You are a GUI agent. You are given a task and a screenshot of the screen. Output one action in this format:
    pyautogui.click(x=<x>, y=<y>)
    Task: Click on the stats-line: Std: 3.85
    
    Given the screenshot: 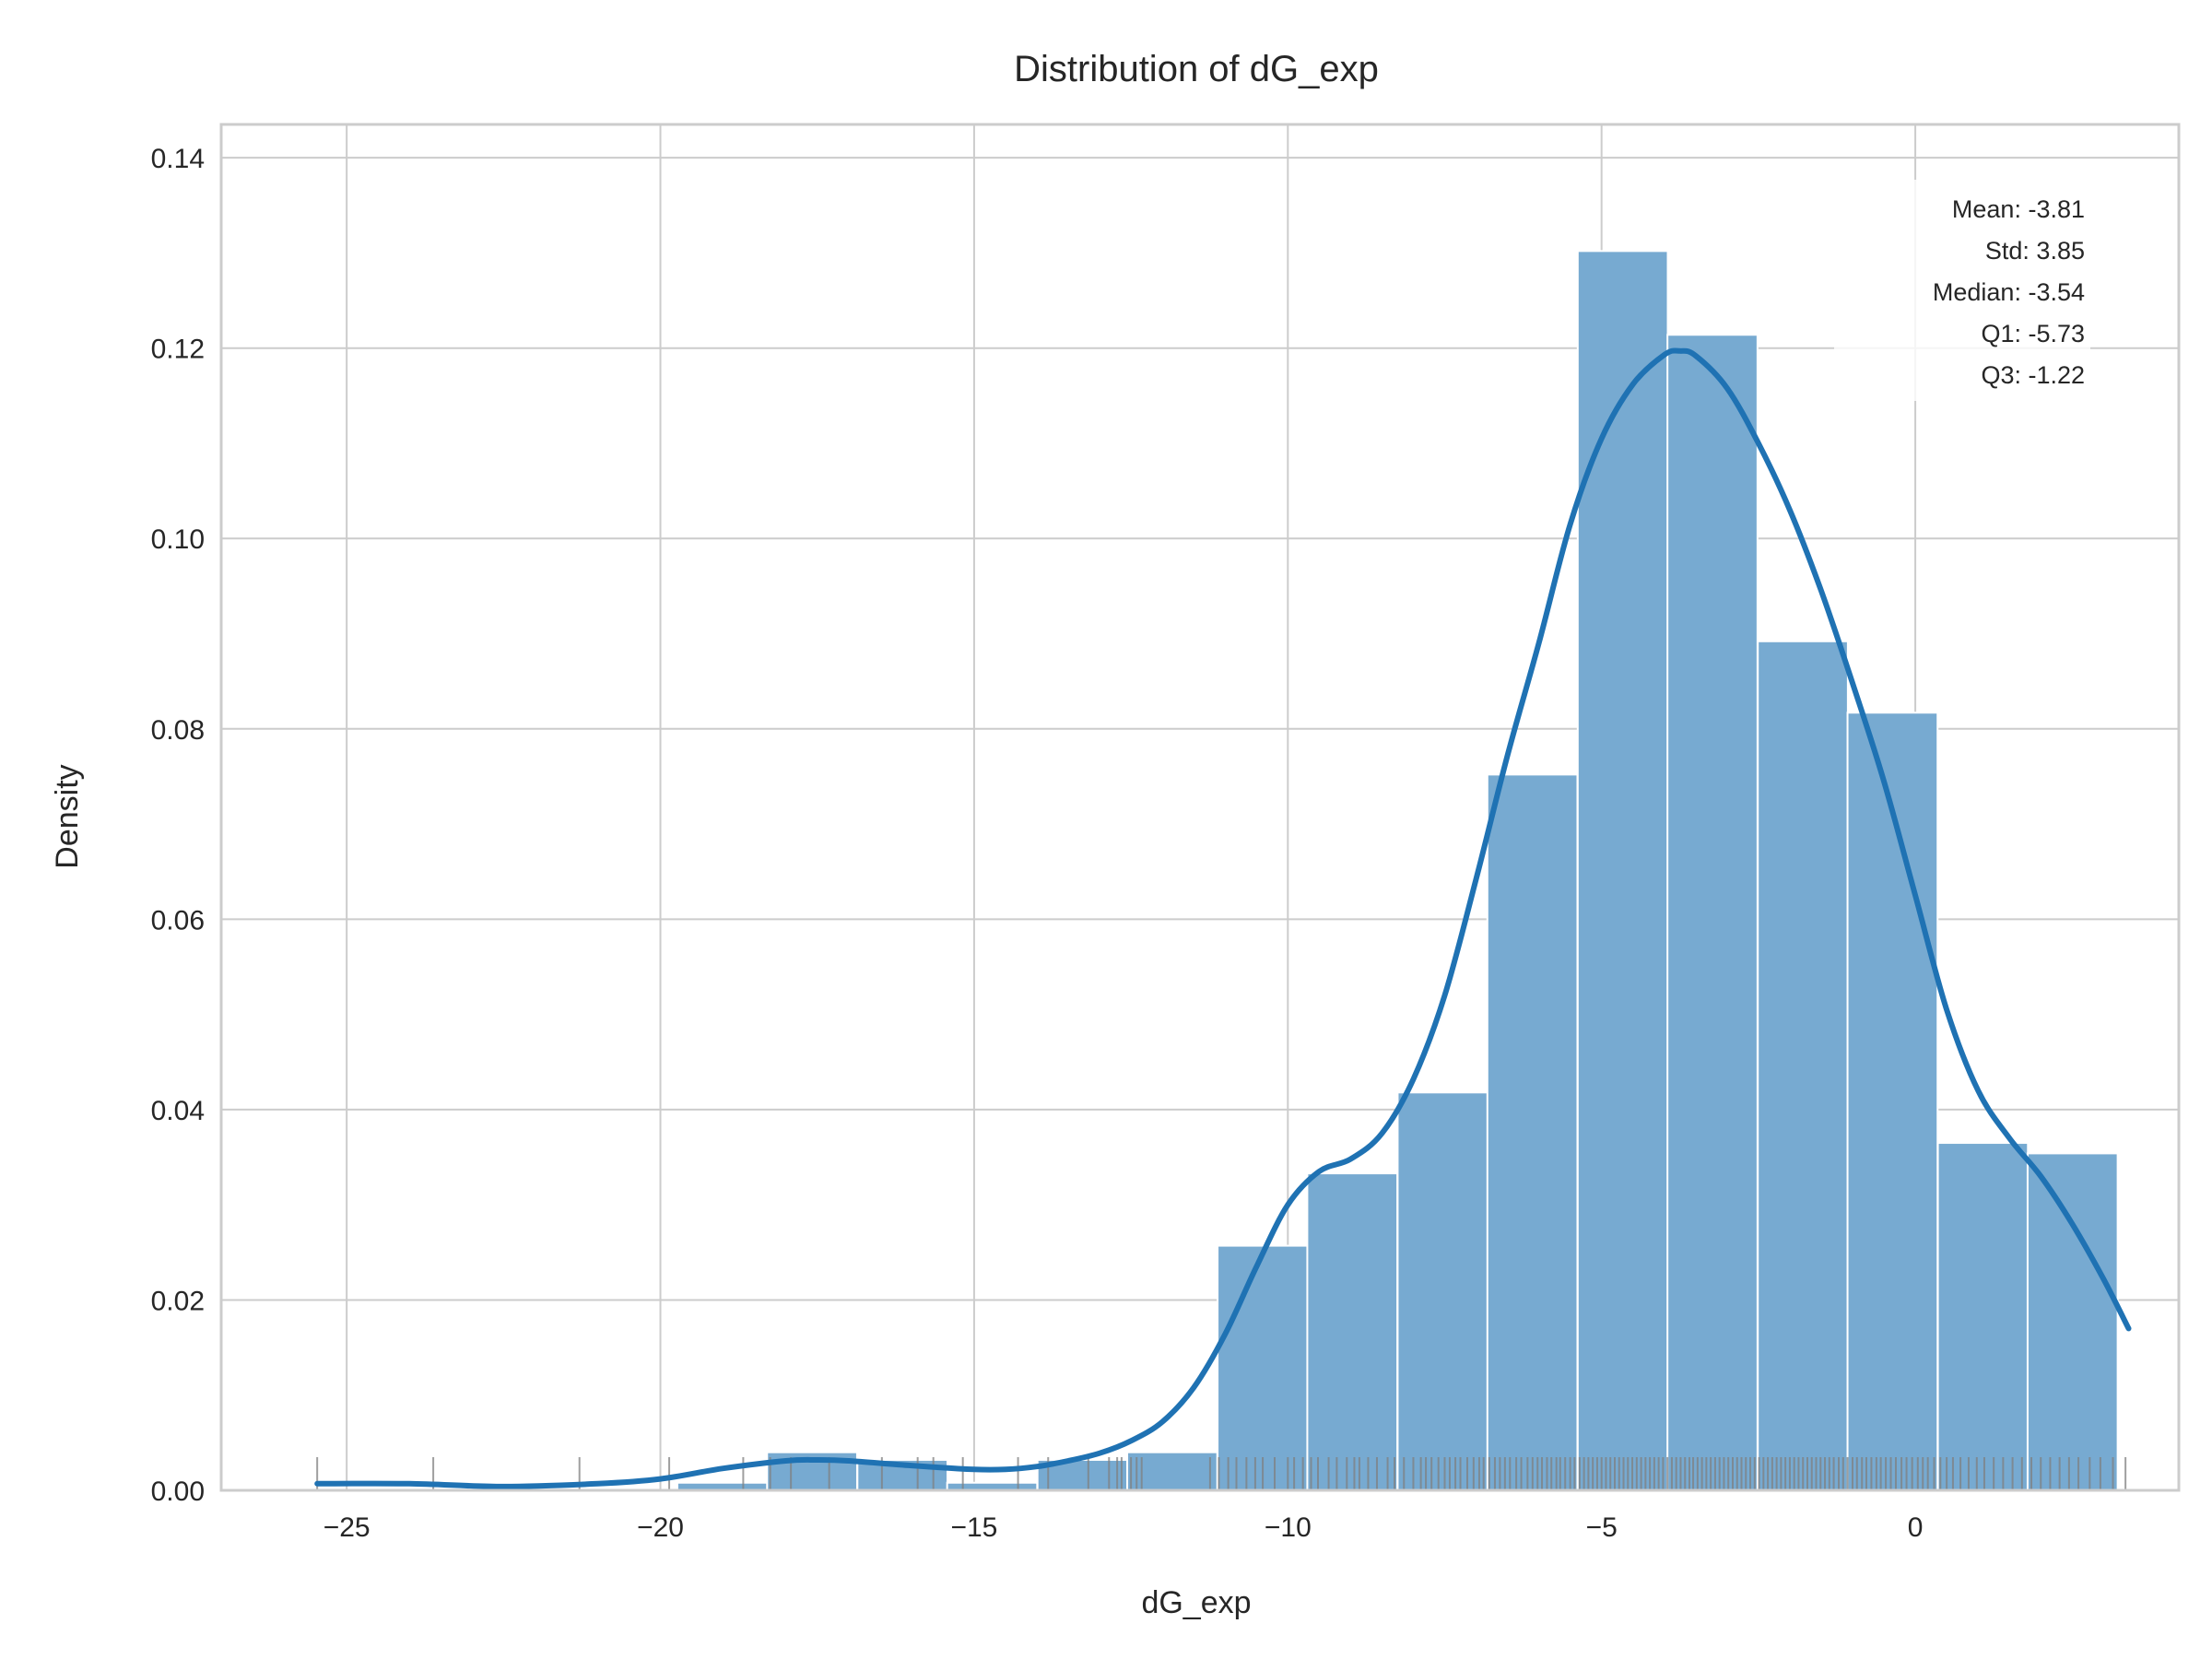 What is the action you would take?
    pyautogui.click(x=2035, y=251)
    